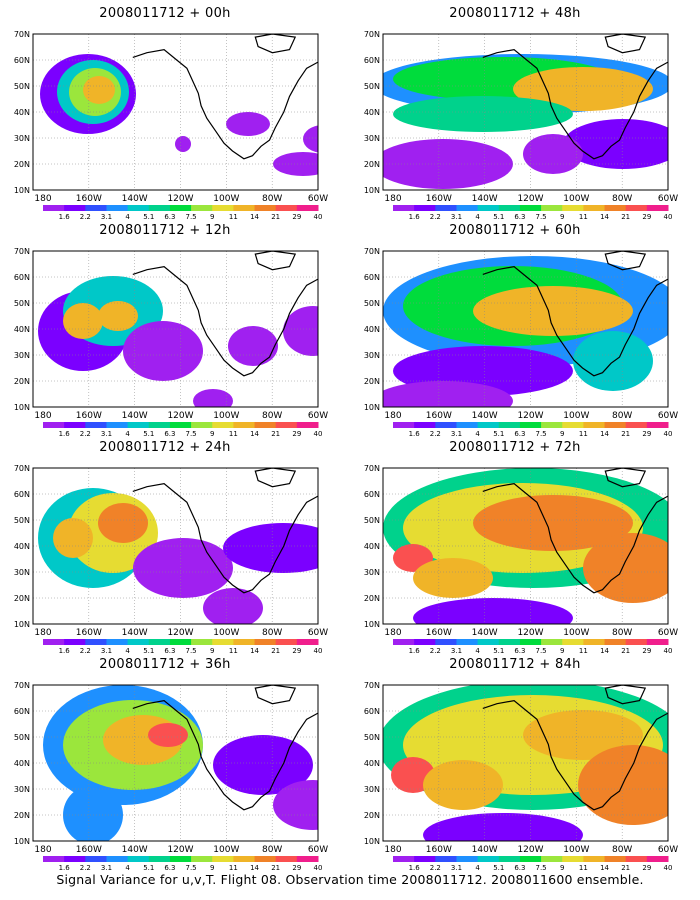  I want to click on panel-title: 2008011712 + 12h, so click(165, 230).